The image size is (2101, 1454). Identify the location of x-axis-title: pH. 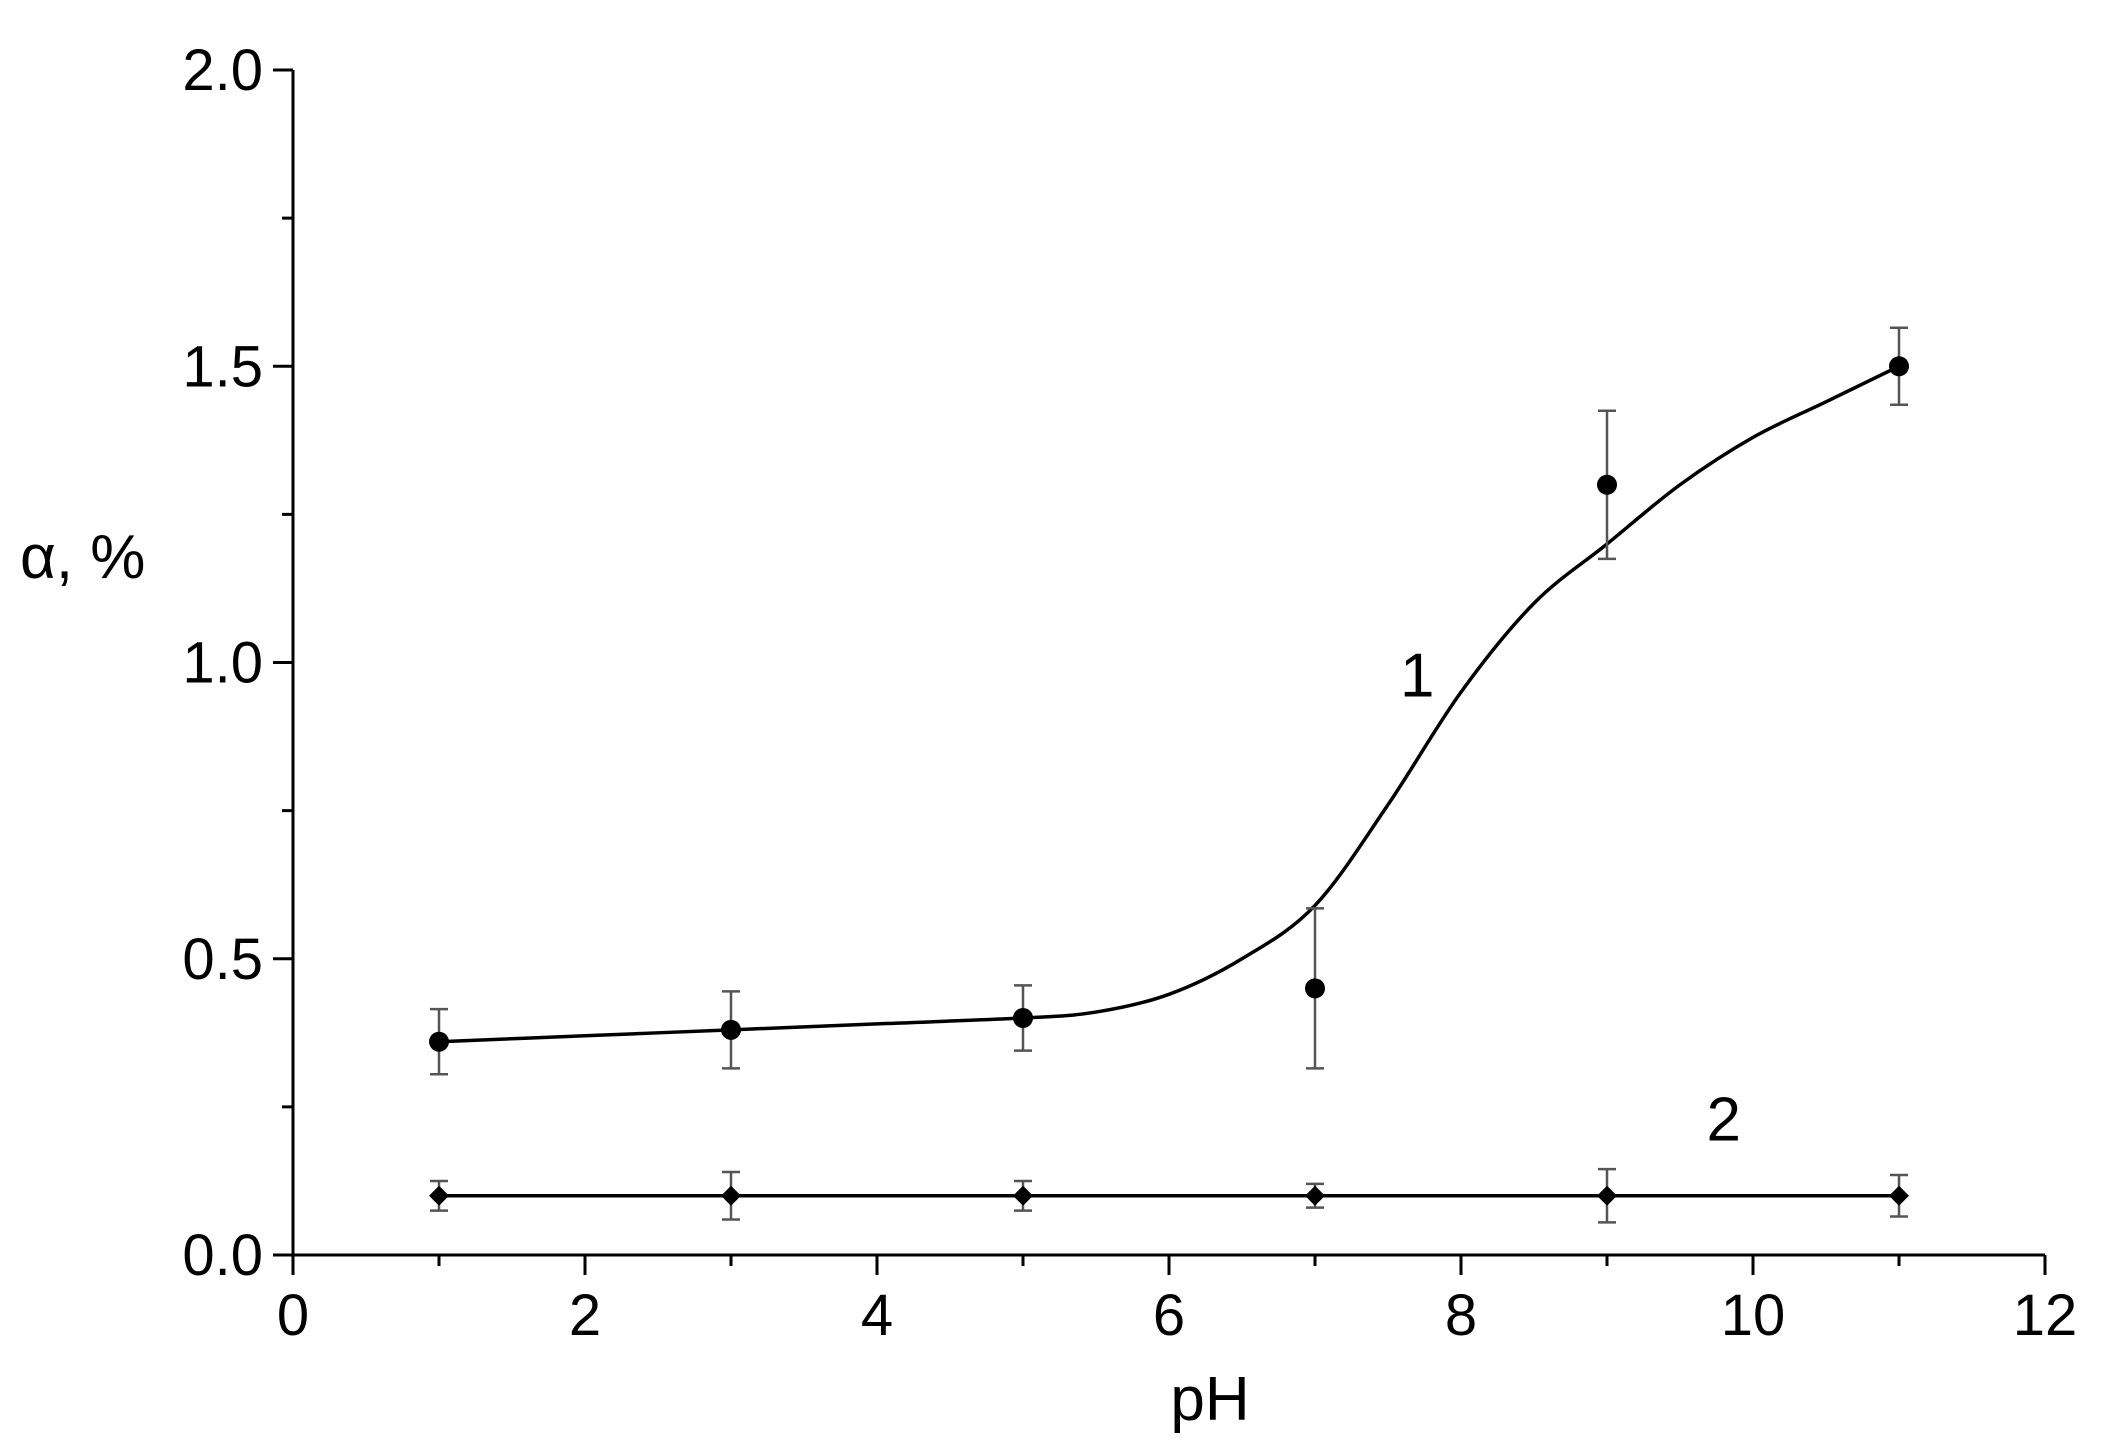
(1209, 1399).